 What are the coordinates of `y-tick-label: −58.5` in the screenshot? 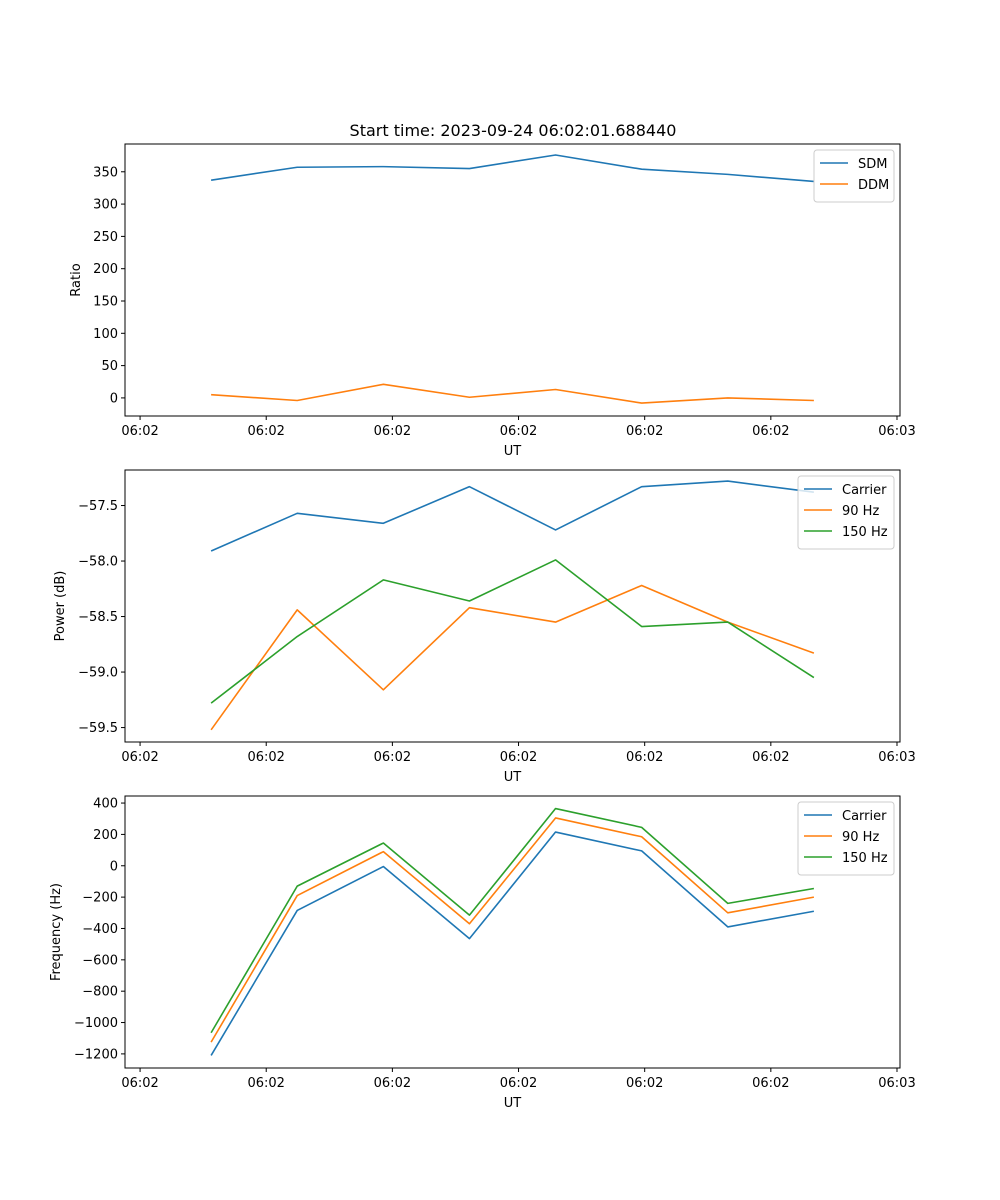 It's located at (98, 617).